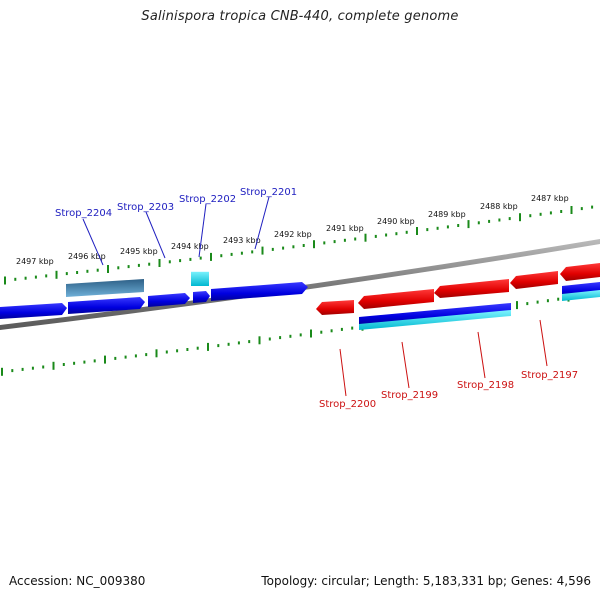  I want to click on gene-label: Strop_2197, so click(549, 375).